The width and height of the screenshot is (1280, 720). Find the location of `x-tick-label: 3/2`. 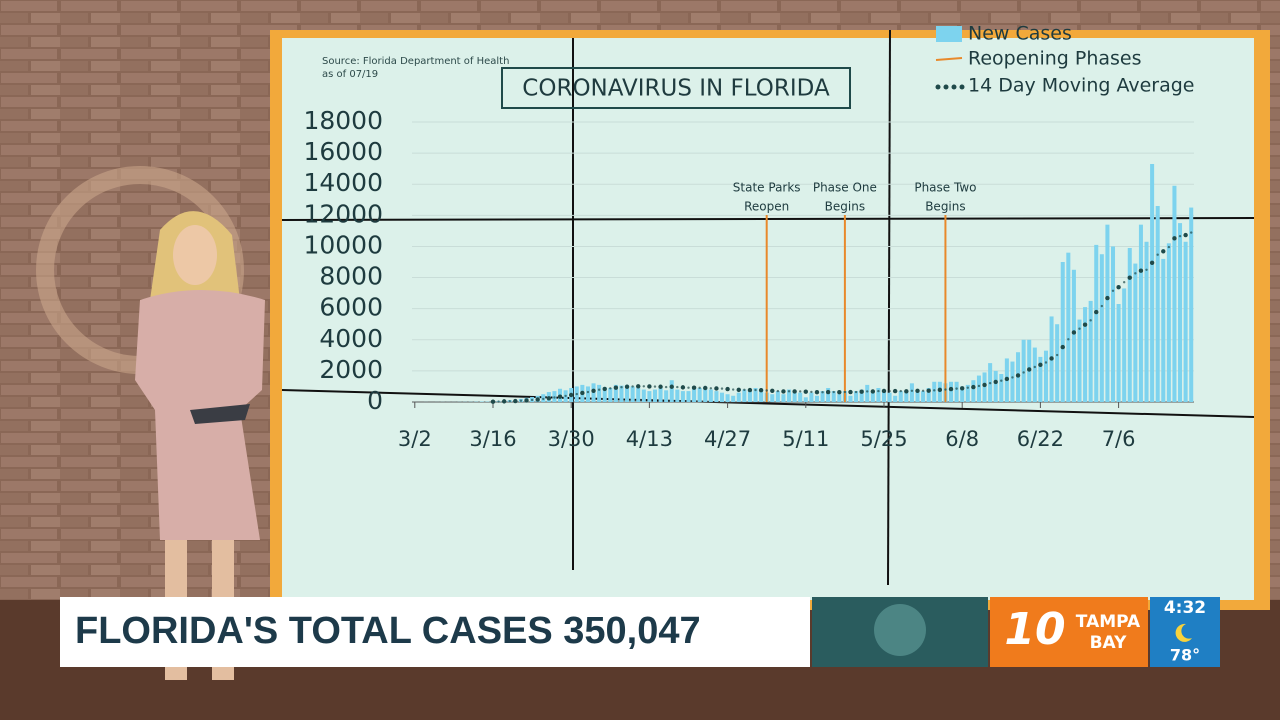

x-tick-label: 3/2 is located at coordinates (415, 439).